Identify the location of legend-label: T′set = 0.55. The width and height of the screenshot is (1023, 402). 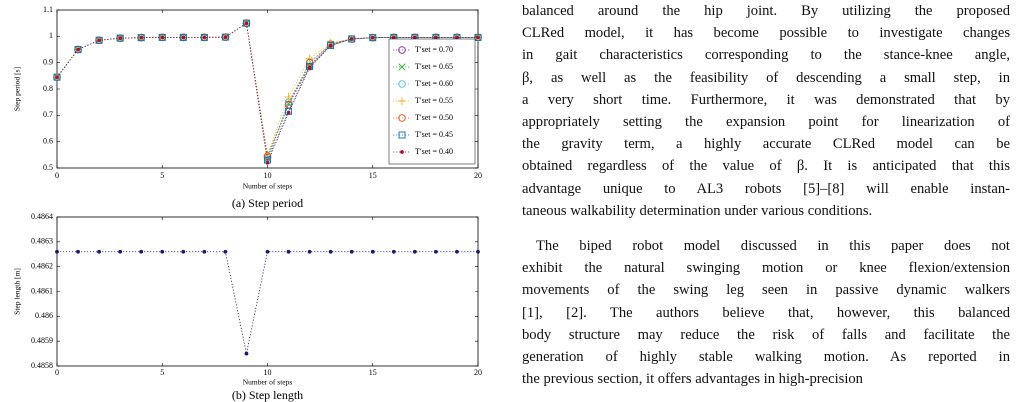
(434, 100).